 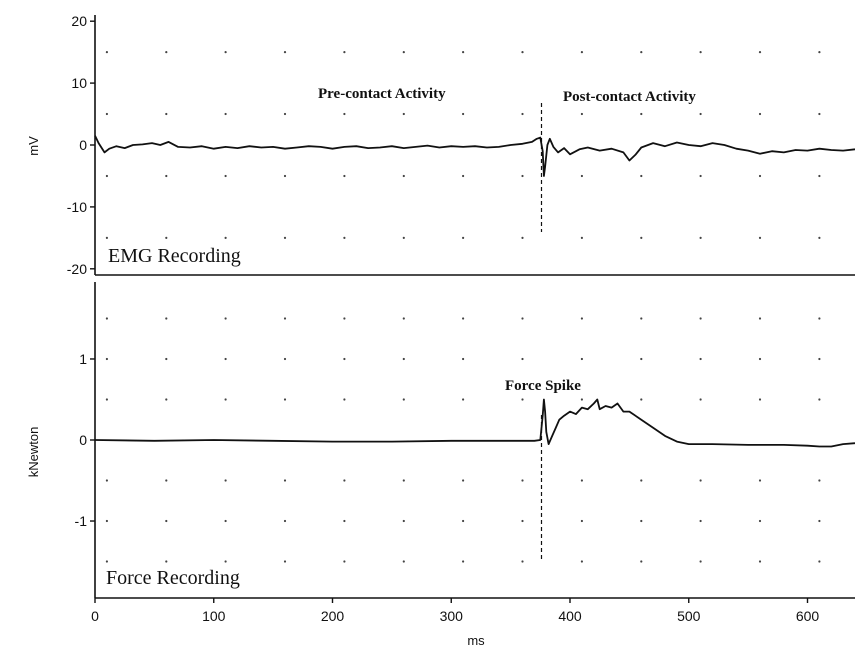 What do you see at coordinates (81, 521) in the screenshot?
I see `y-tick-label: -1` at bounding box center [81, 521].